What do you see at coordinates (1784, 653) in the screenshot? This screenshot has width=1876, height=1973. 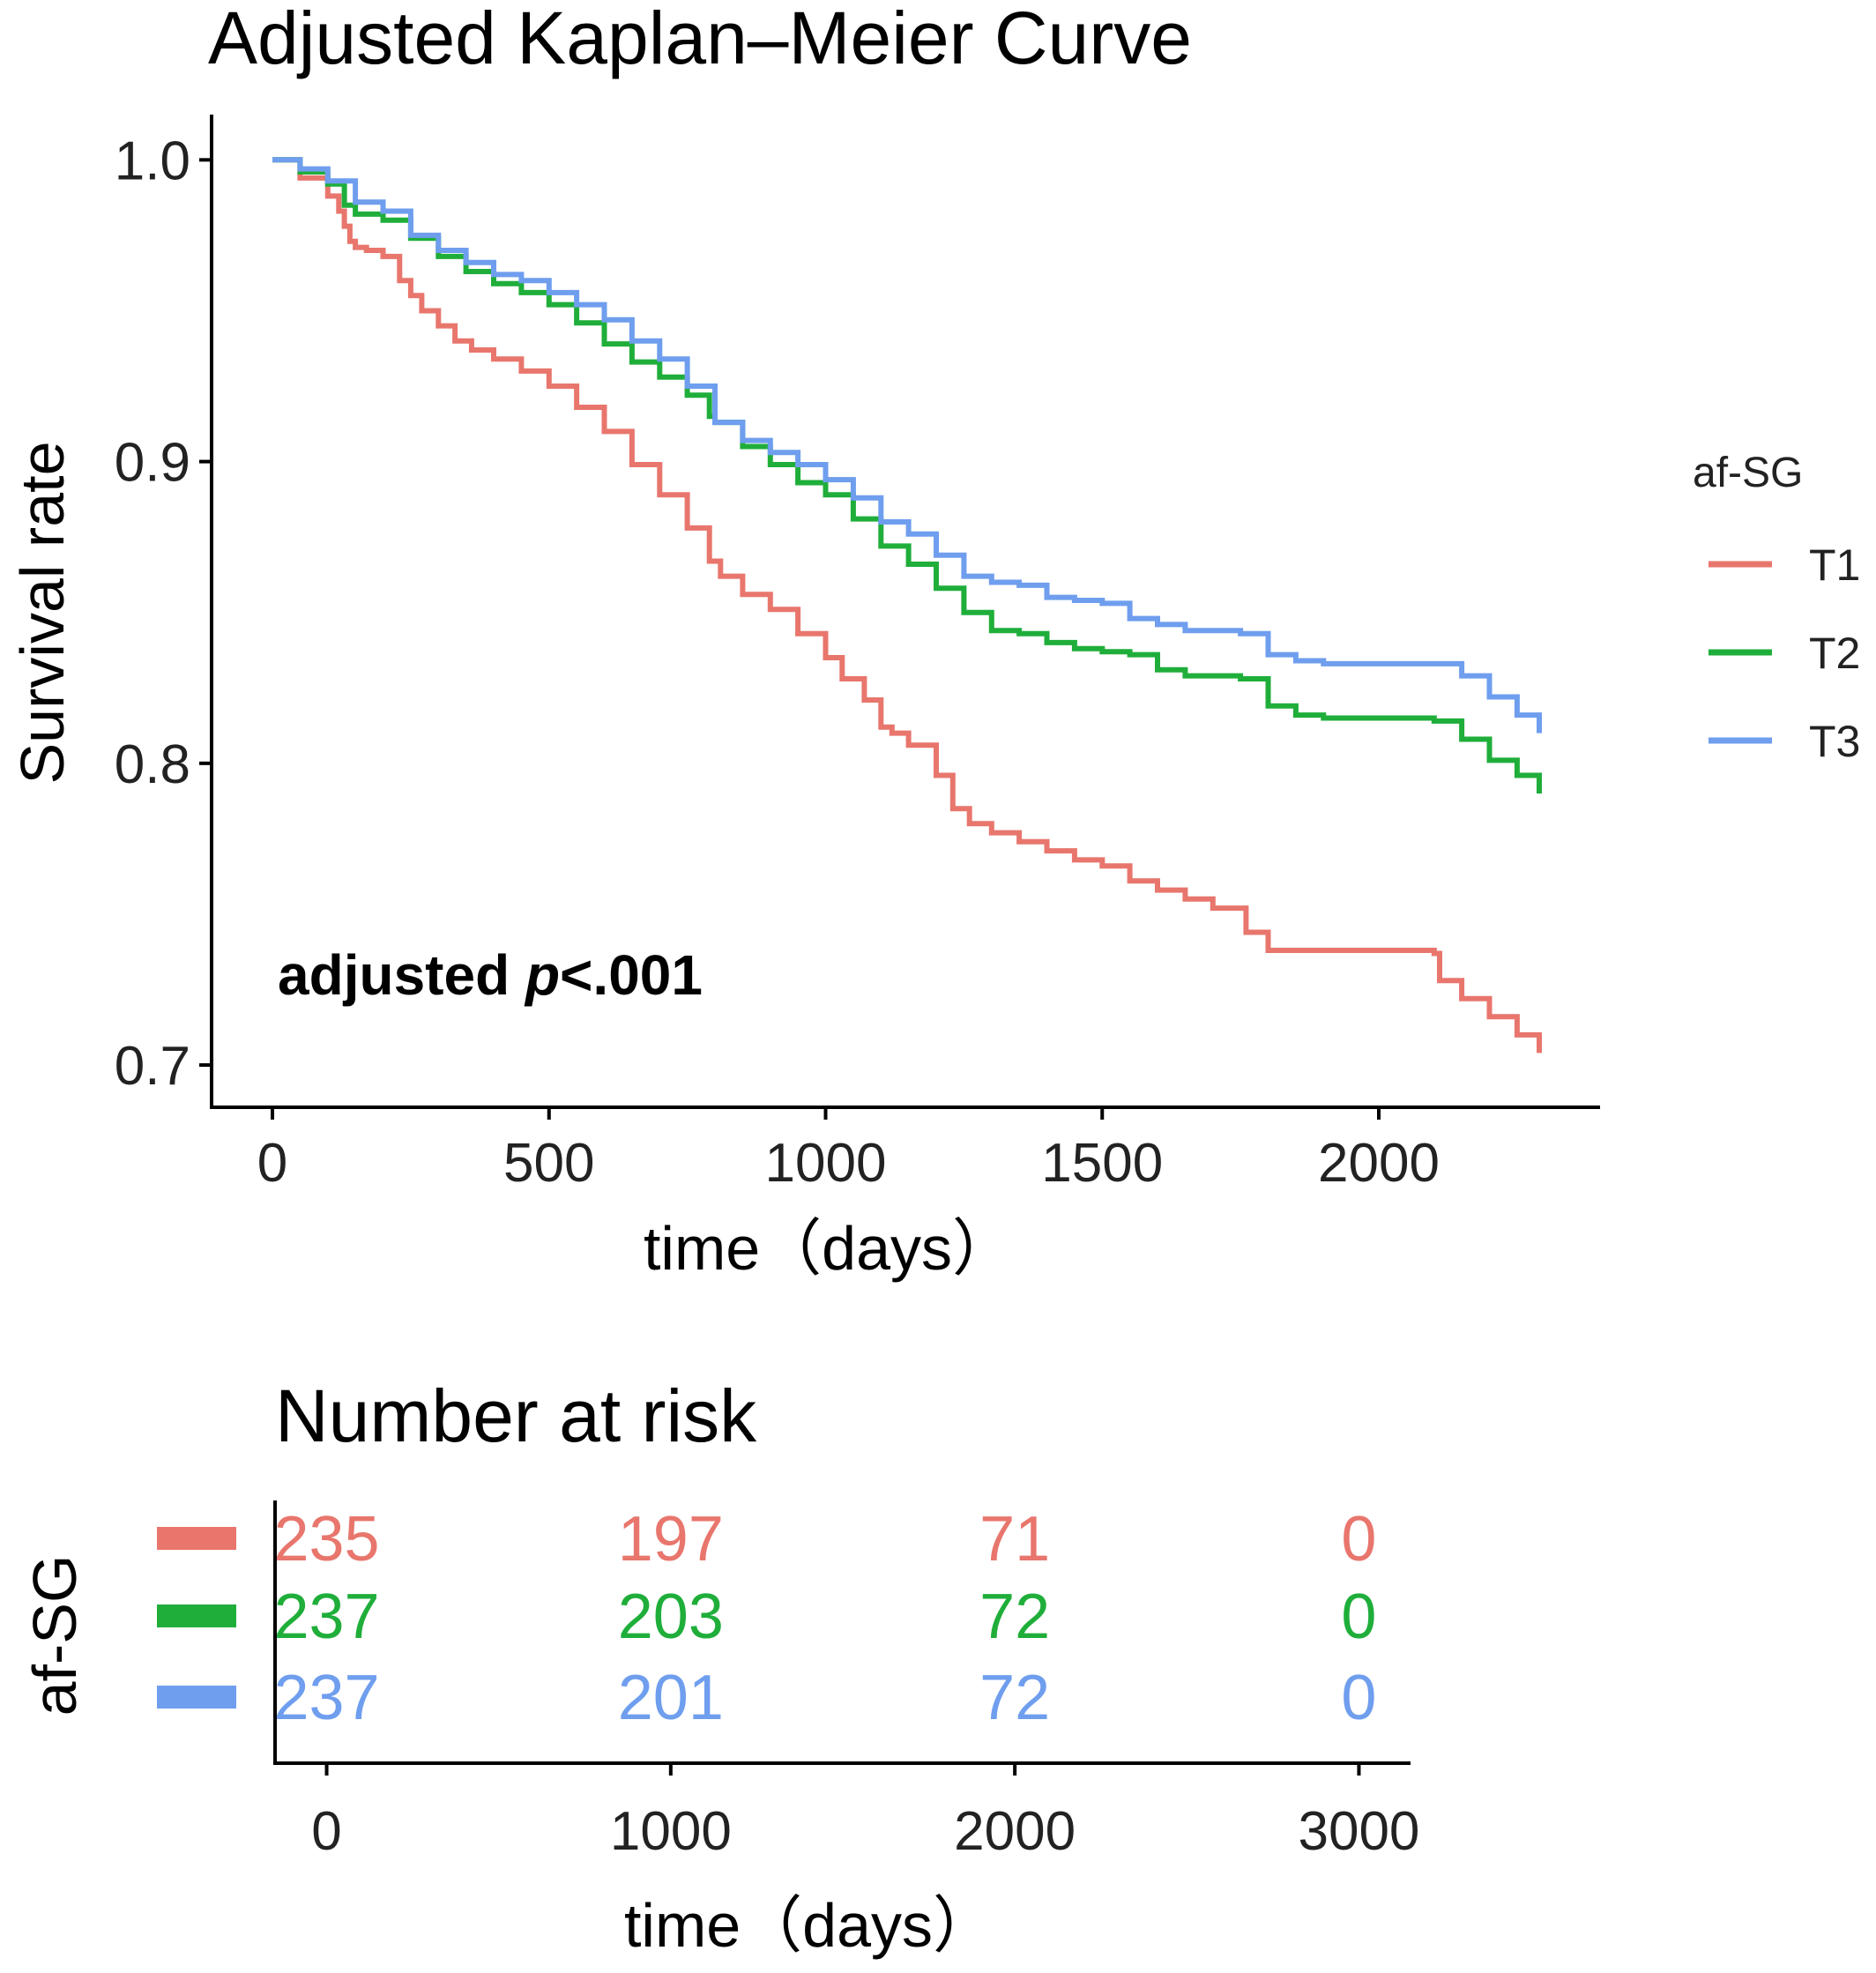 I see `legend-items: T1 T2 T3` at bounding box center [1784, 653].